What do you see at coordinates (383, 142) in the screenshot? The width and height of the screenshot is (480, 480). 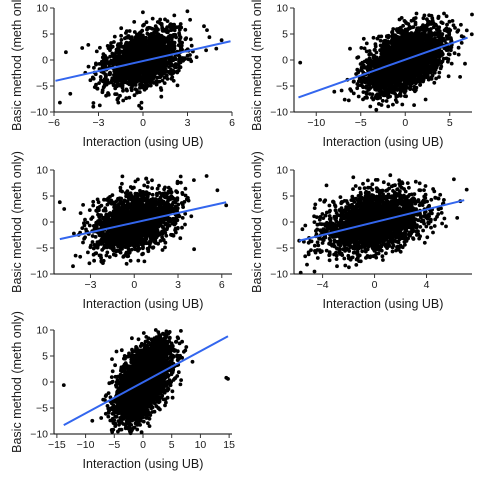 I see `x-axis-label: Interaction (using UB)` at bounding box center [383, 142].